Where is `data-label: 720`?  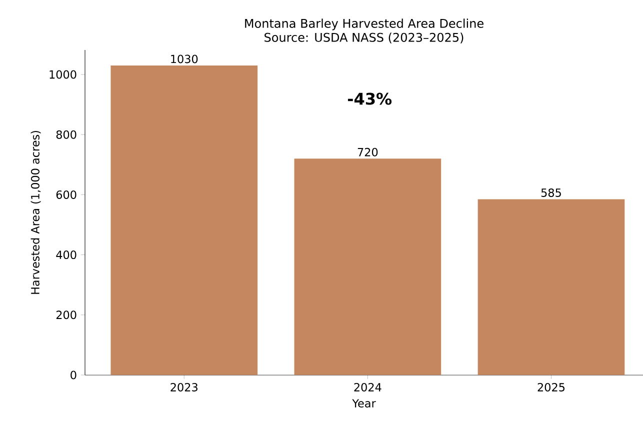
data-label: 720 is located at coordinates (368, 152).